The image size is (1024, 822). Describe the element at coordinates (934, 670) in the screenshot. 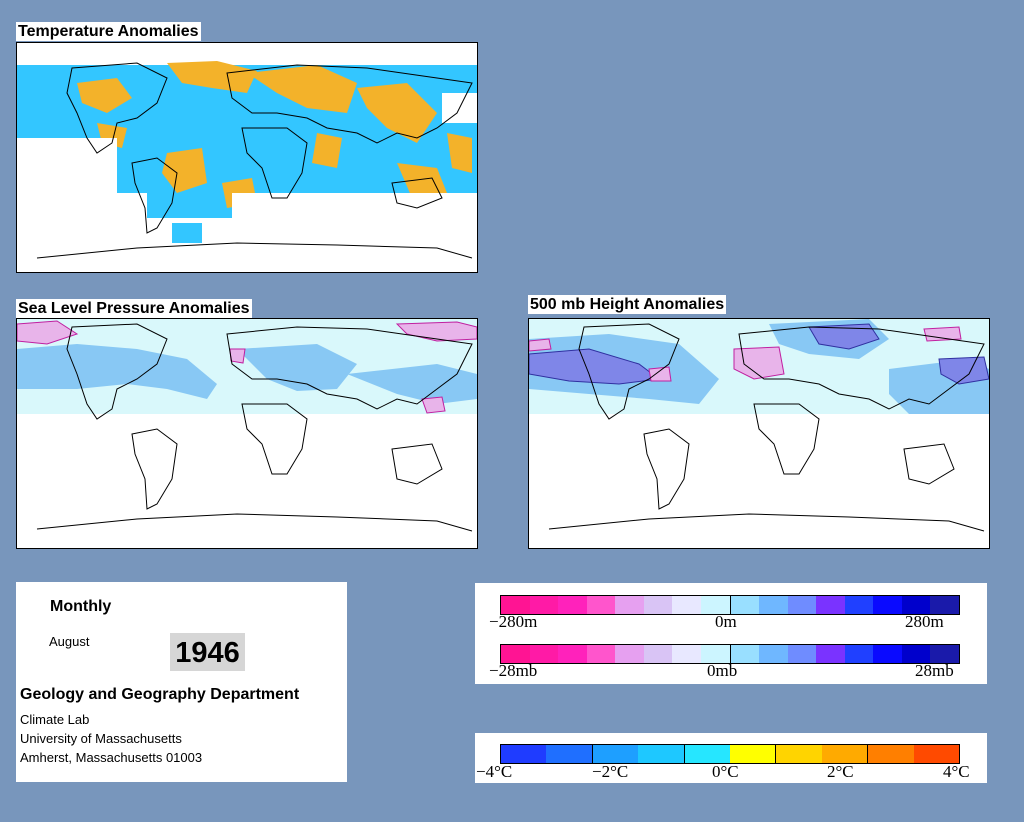

I see `pressure-legend-max: 28mb` at that location.